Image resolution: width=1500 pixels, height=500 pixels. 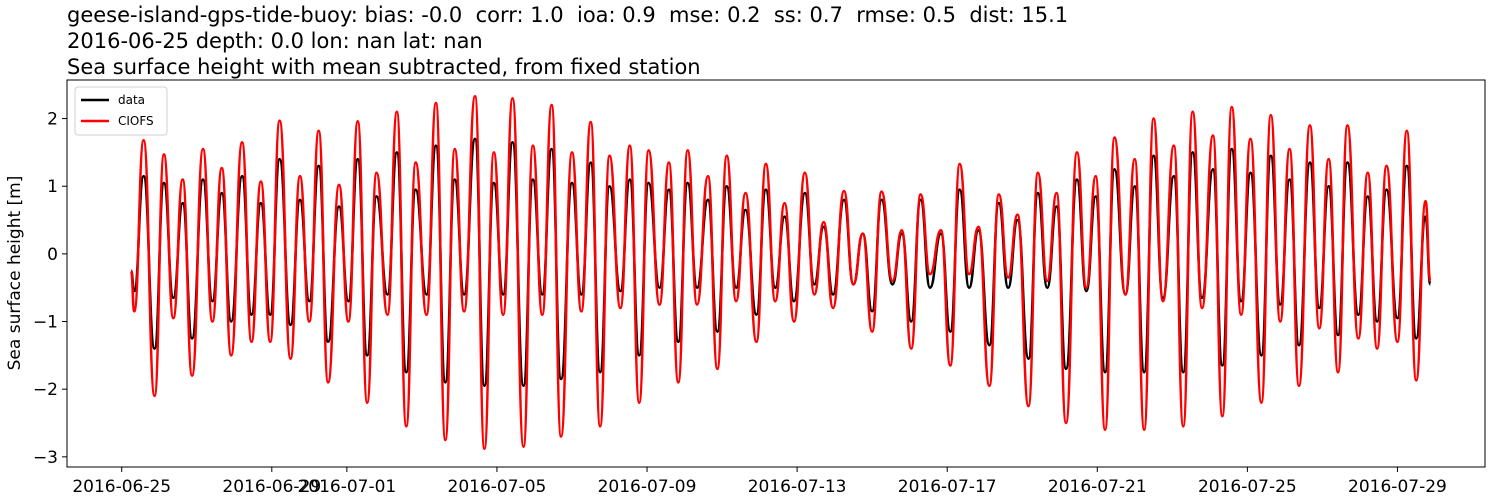 What do you see at coordinates (497, 487) in the screenshot?
I see `x-tick-label: 2016-07-05` at bounding box center [497, 487].